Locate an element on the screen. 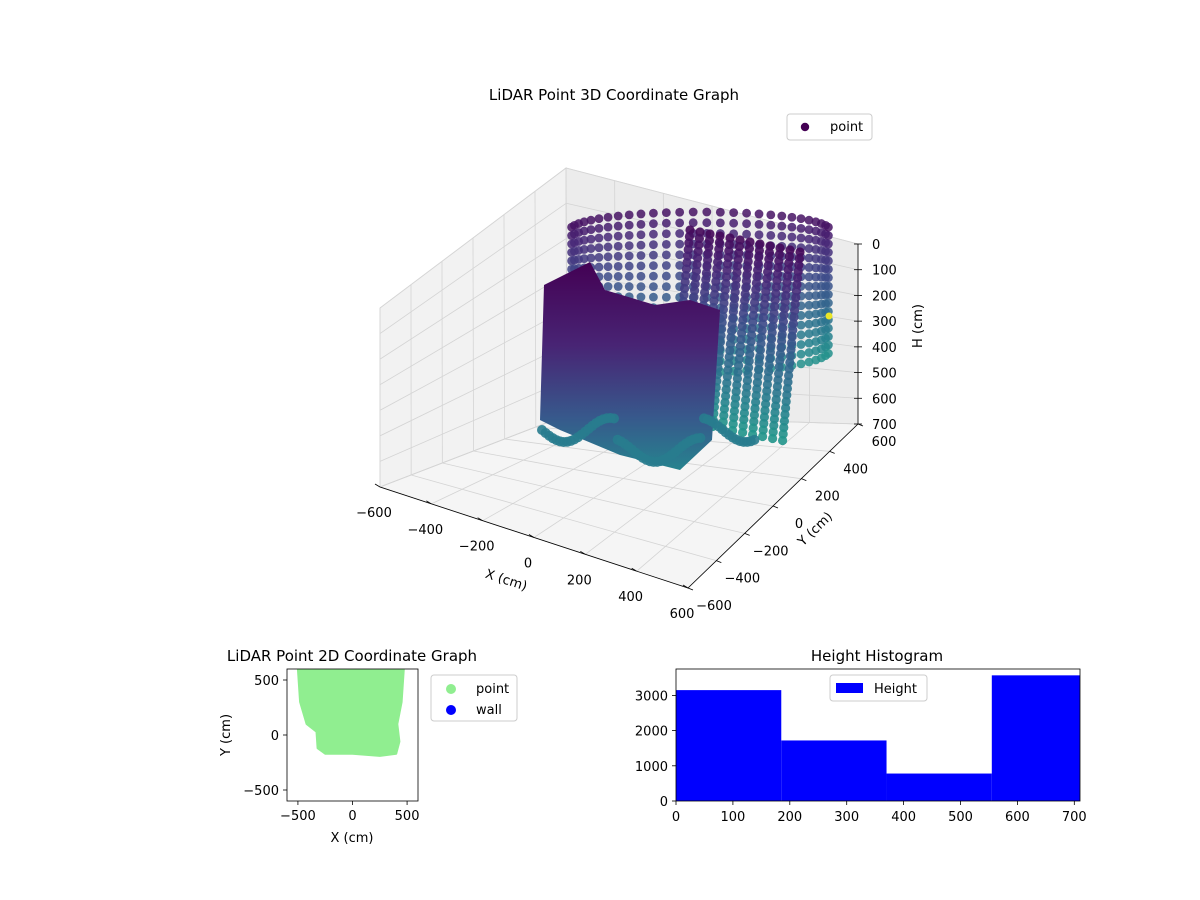 Image resolution: width=1200 pixels, height=900 pixels. legend-swatch-height is located at coordinates (849, 688).